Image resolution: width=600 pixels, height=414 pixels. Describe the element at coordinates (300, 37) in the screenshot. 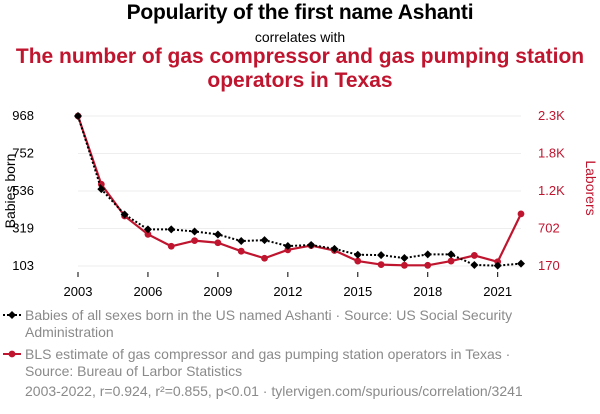

I see `chart-subtitle: correlates with` at that location.